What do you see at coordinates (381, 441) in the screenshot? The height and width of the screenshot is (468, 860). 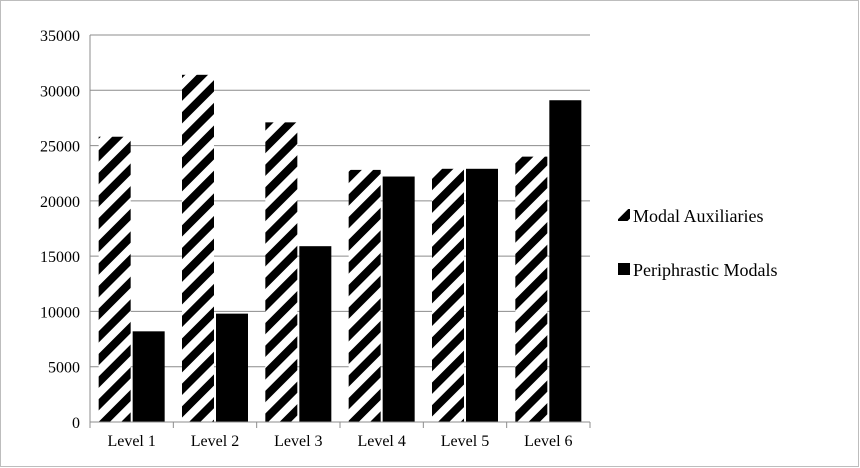 I see `x-tick-label: Level 4` at bounding box center [381, 441].